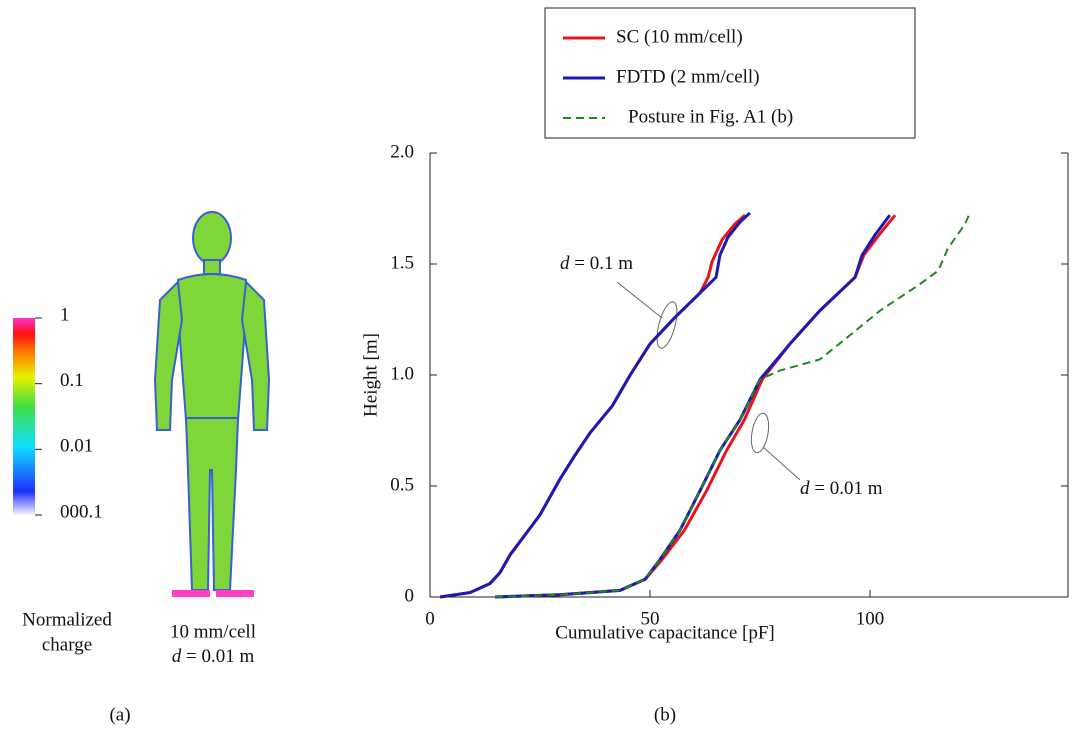 The image size is (1078, 736). I want to click on annotation: d = 0.1 m, so click(596, 263).